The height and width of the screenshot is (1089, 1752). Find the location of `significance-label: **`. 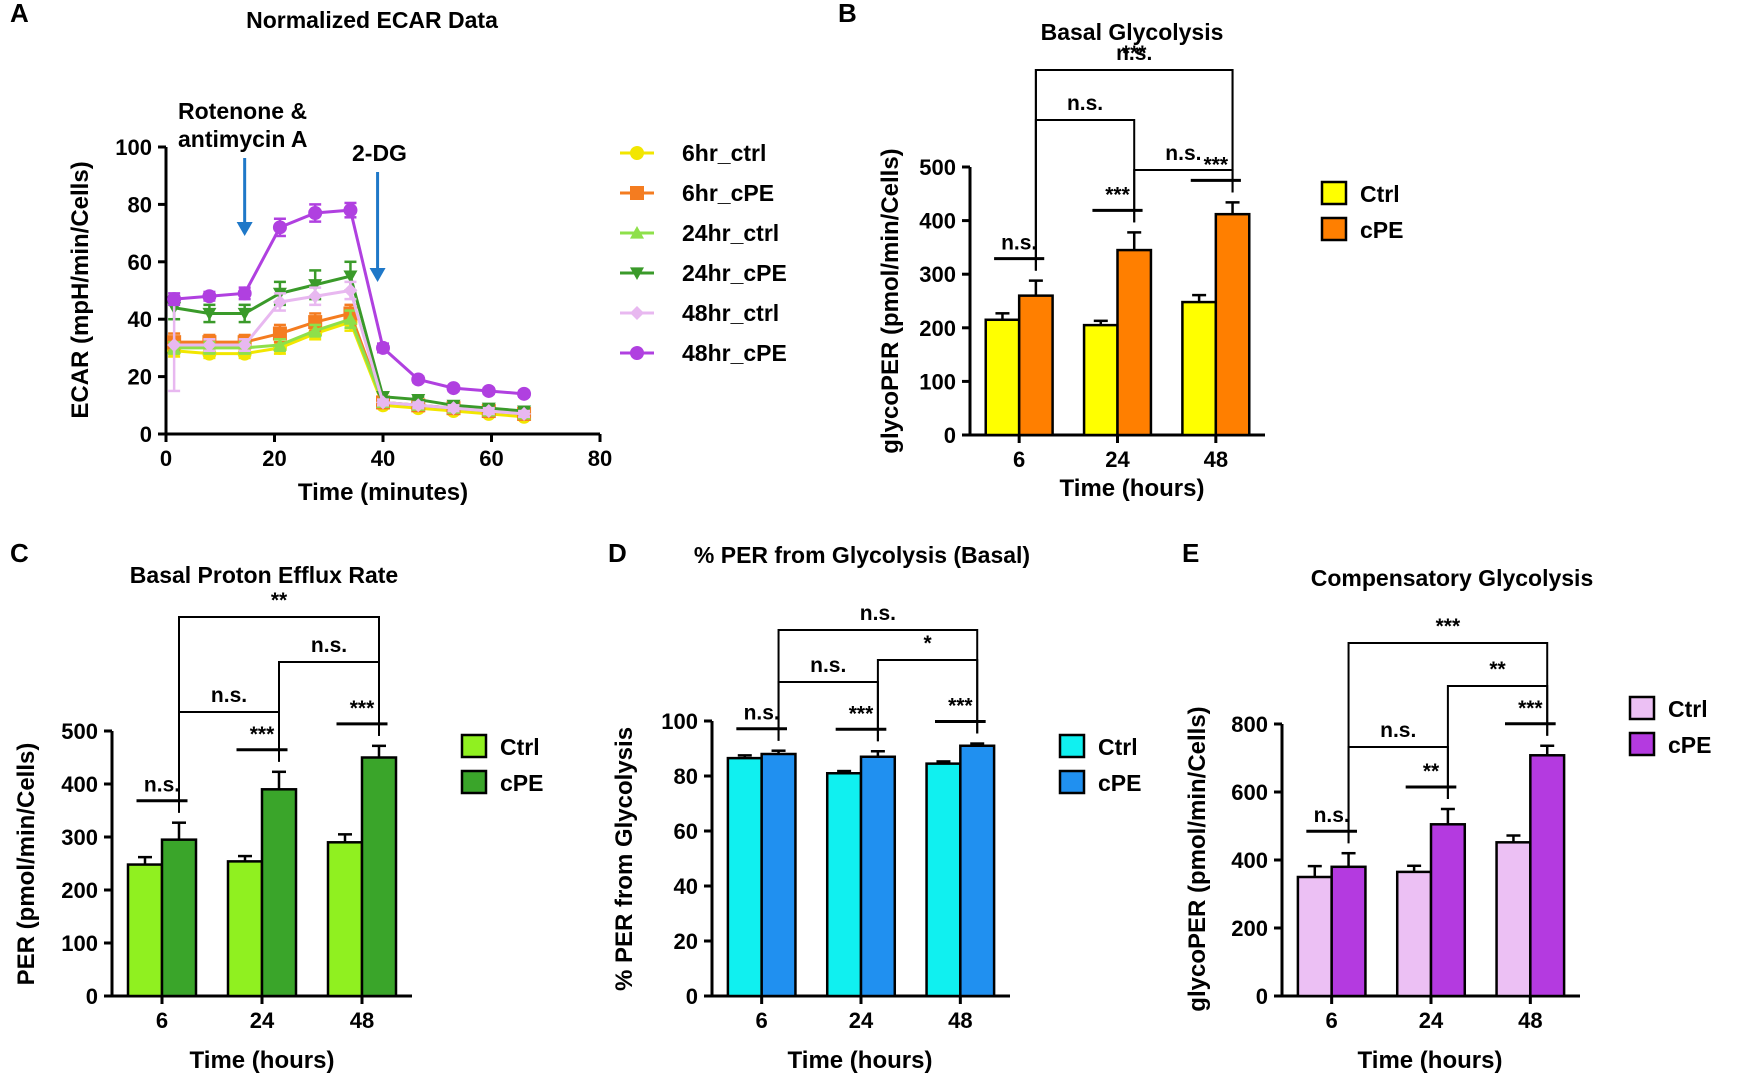

significance-label: ** is located at coordinates (1431, 771).